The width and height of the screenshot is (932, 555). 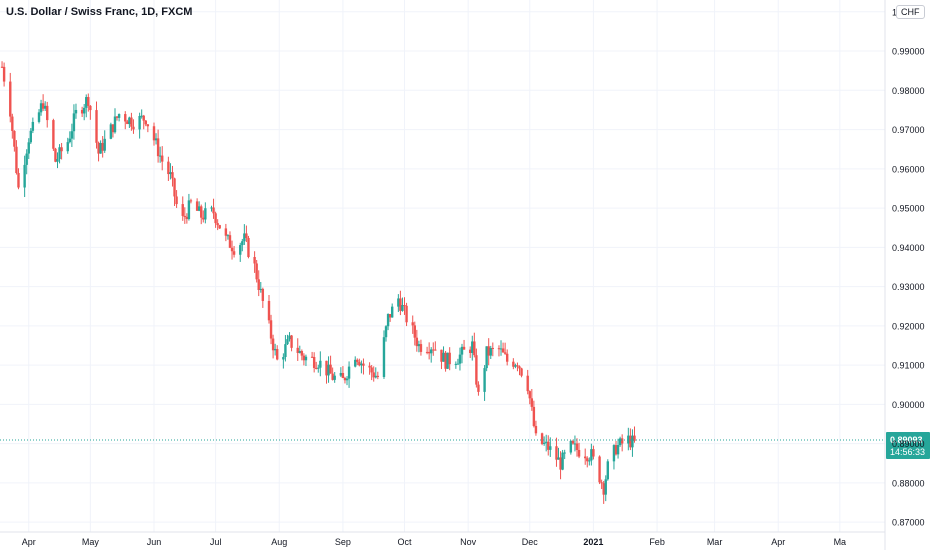 What do you see at coordinates (908, 52) in the screenshot?
I see `y-tick-label: 0.99000` at bounding box center [908, 52].